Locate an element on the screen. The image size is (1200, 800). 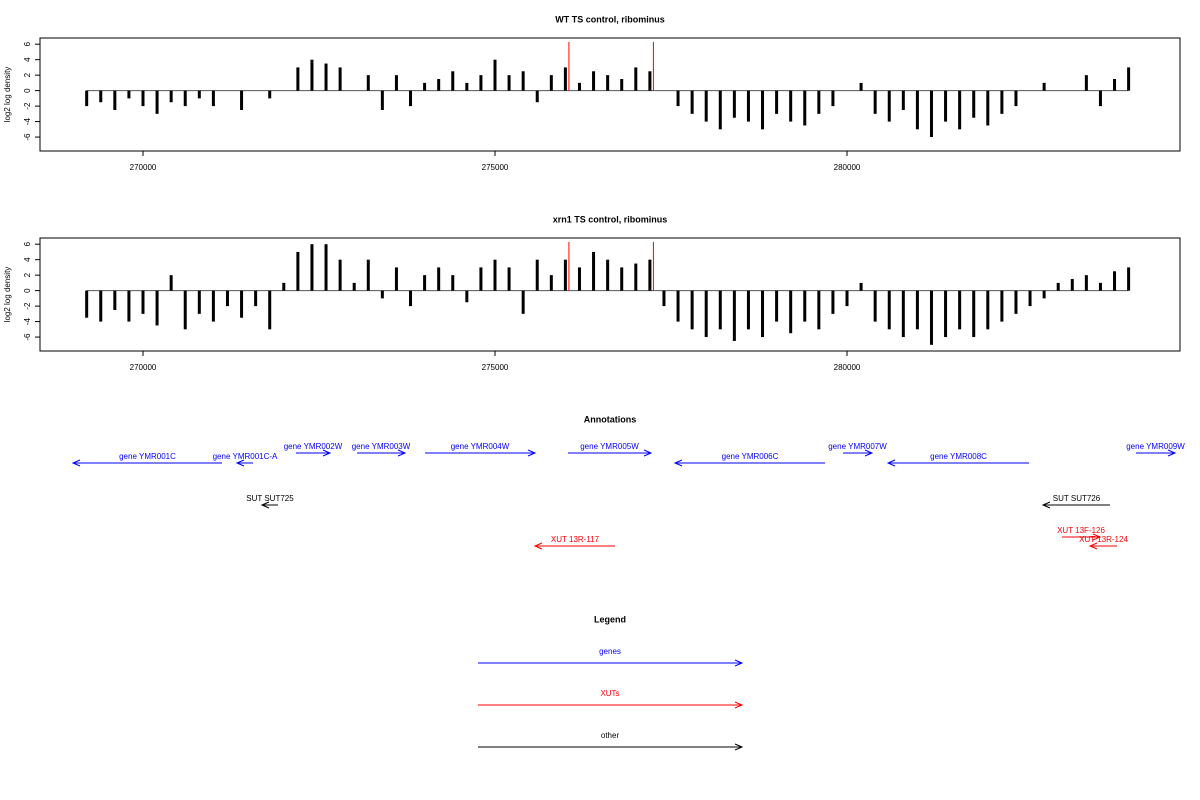
y-tick-label: -6 is located at coordinates (27, 337).